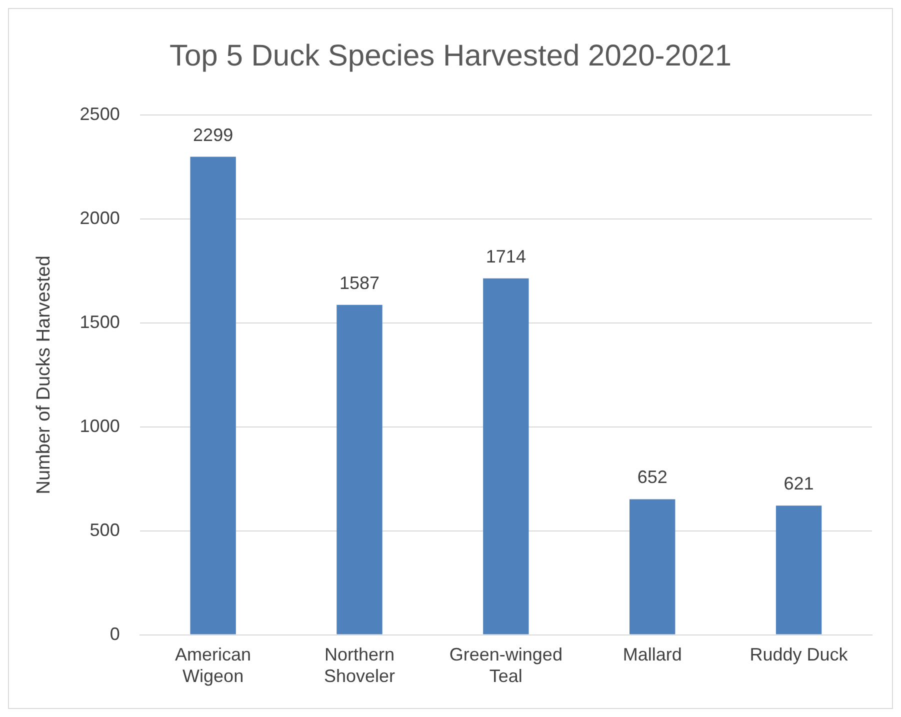 This screenshot has height=717, width=901. I want to click on x-tick-label: American Wigeon, so click(213, 665).